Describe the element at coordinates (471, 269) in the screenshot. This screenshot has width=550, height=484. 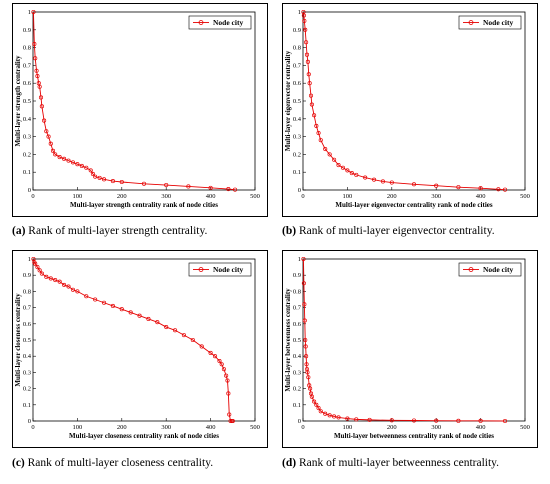
I see `chart-3-legend-marker` at that location.